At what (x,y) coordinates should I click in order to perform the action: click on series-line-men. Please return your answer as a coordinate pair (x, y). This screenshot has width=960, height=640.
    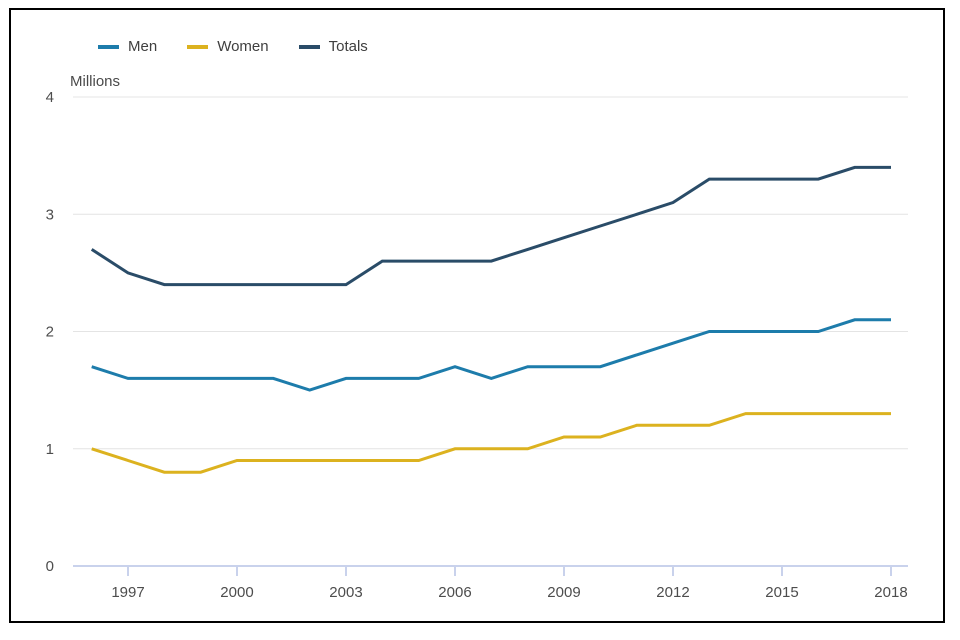
    Looking at the image, I should click on (491, 355).